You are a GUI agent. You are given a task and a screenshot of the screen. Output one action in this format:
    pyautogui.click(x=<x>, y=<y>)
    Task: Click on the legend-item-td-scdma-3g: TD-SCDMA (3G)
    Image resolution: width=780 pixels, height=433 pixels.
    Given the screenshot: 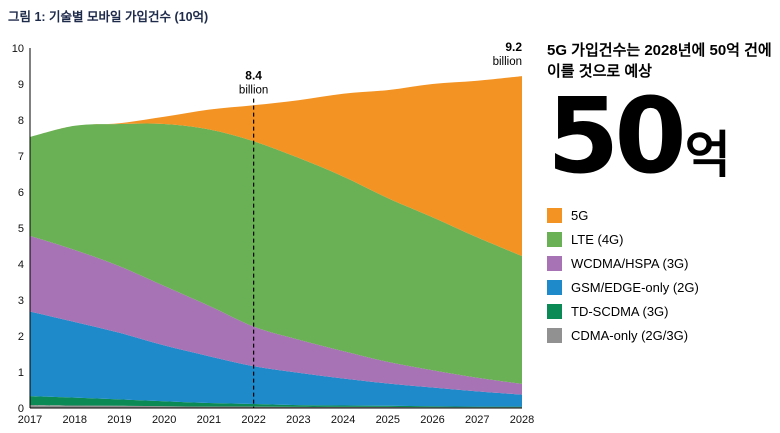 What is the action you would take?
    pyautogui.click(x=661, y=311)
    